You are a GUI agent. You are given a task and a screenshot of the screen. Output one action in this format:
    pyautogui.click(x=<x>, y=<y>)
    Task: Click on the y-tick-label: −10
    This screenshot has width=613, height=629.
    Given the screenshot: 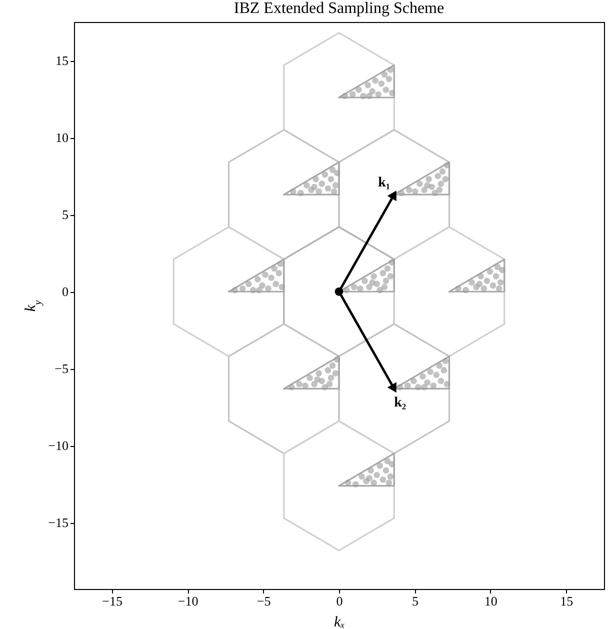 What is the action you would take?
    pyautogui.click(x=58, y=446)
    